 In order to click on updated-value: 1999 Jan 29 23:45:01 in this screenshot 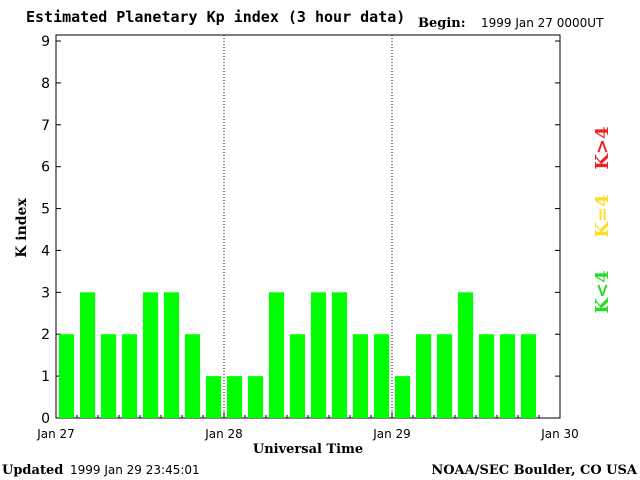, I will do `click(135, 470)`.